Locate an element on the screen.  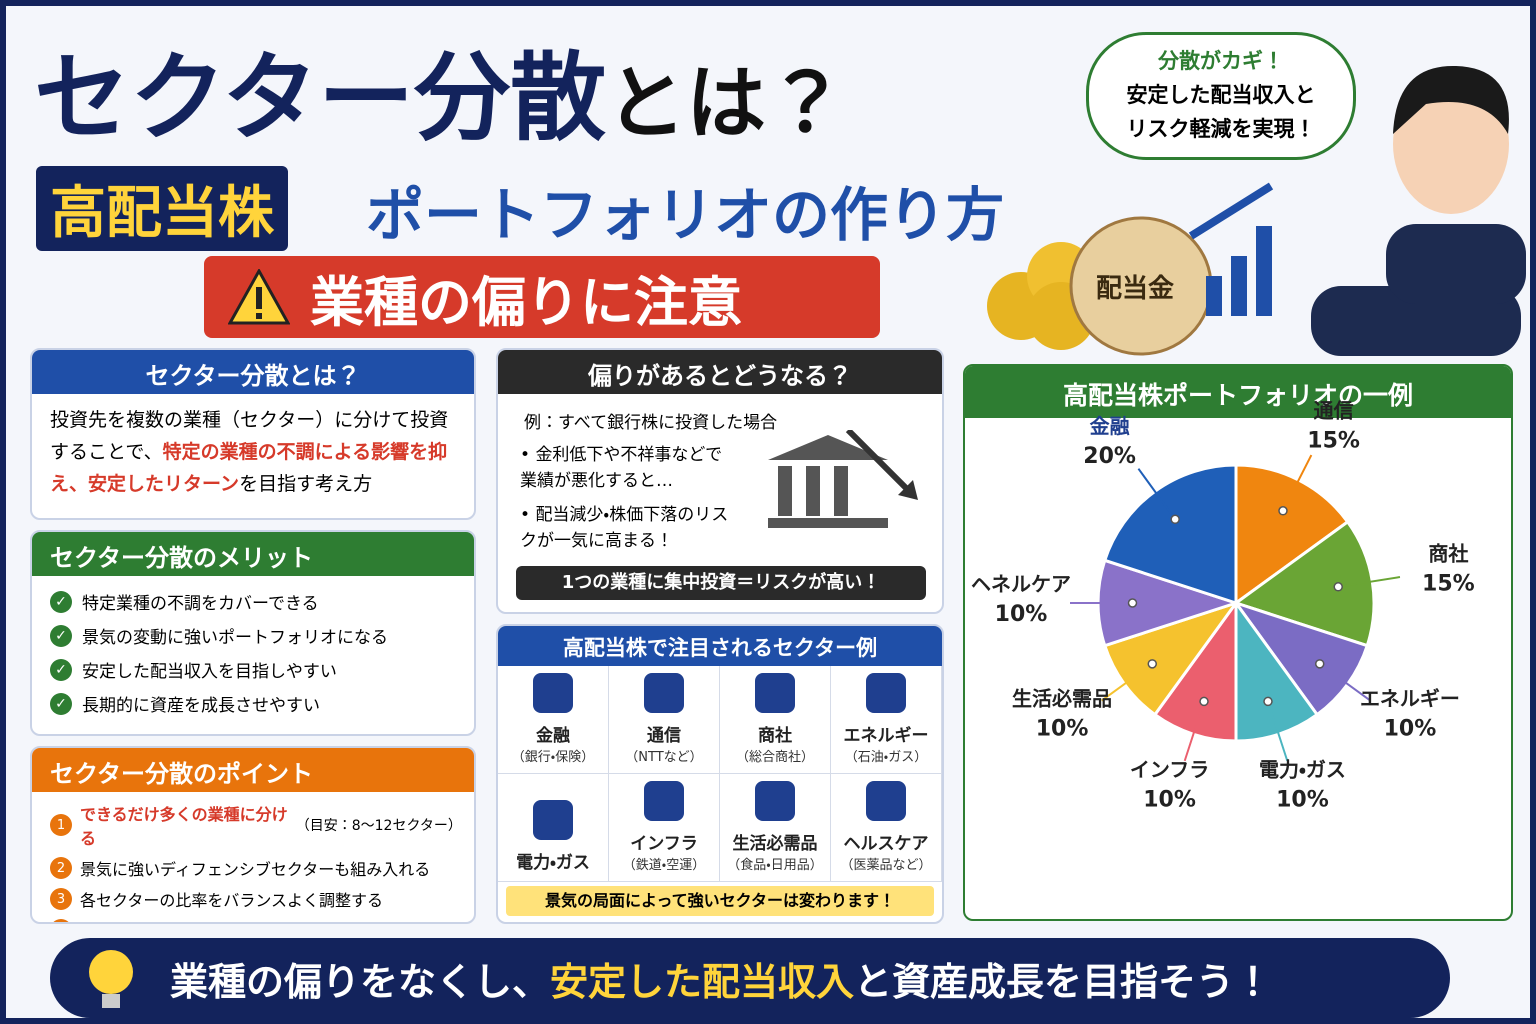
point-number: 3 is located at coordinates (61, 899).